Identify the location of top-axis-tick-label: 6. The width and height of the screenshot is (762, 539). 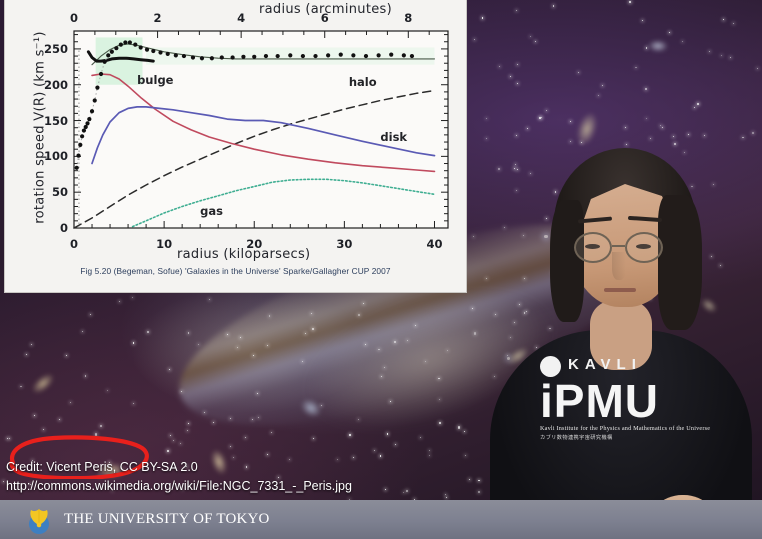
(324, 18).